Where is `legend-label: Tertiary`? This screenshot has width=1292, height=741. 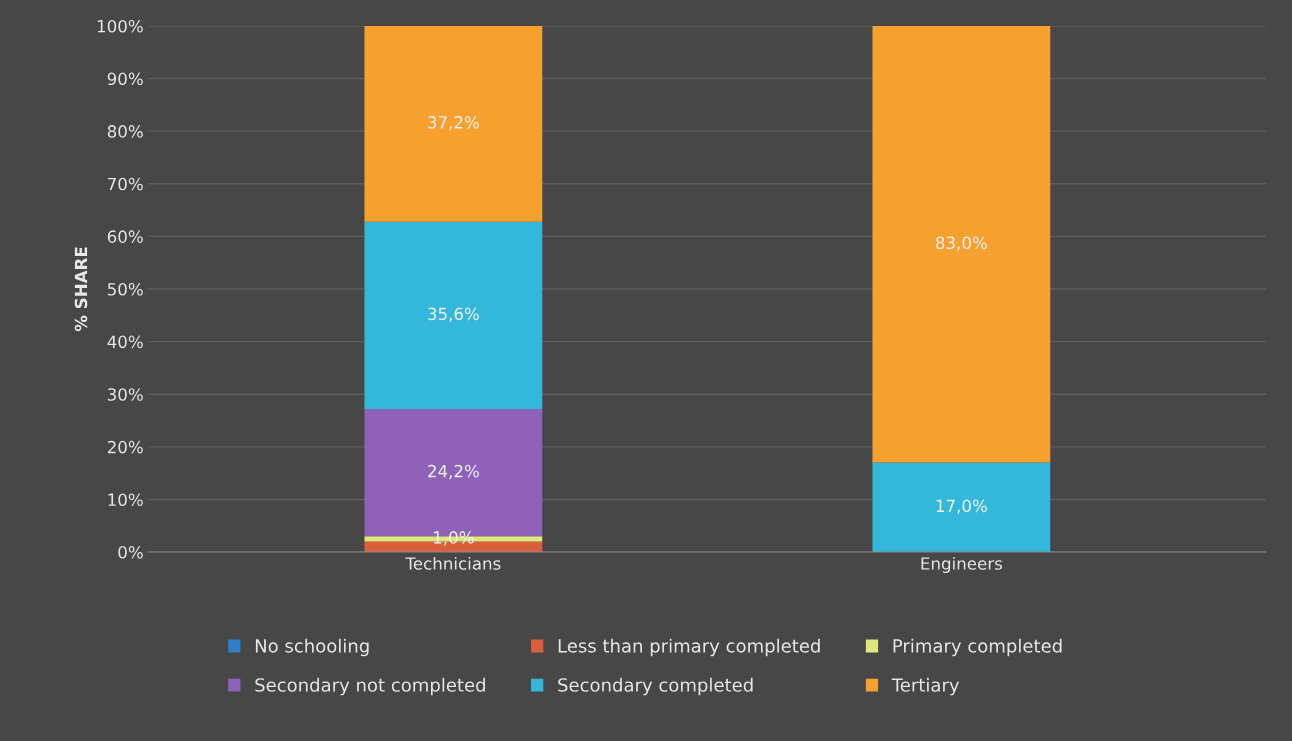
legend-label: Tertiary is located at coordinates (925, 686).